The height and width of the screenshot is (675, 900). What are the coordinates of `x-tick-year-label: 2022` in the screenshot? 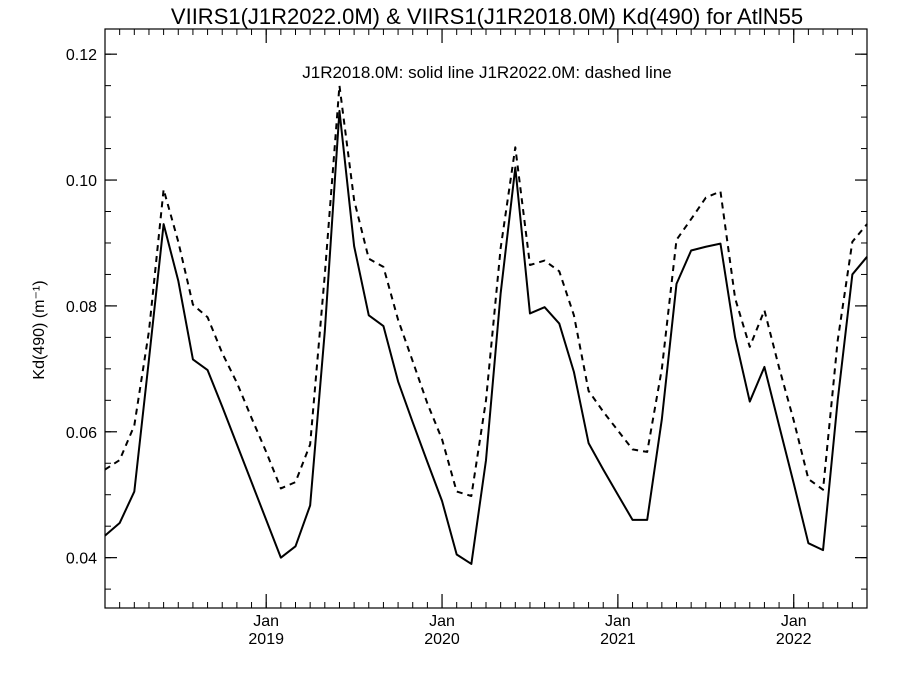 It's located at (794, 639).